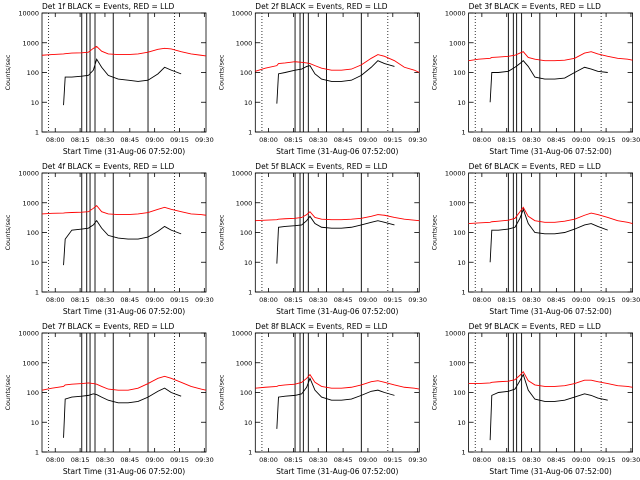 The width and height of the screenshot is (640, 480). Describe the element at coordinates (108, 6) in the screenshot. I see `panel-title: Det 1f BLACK = Events, RED = LLD` at that location.